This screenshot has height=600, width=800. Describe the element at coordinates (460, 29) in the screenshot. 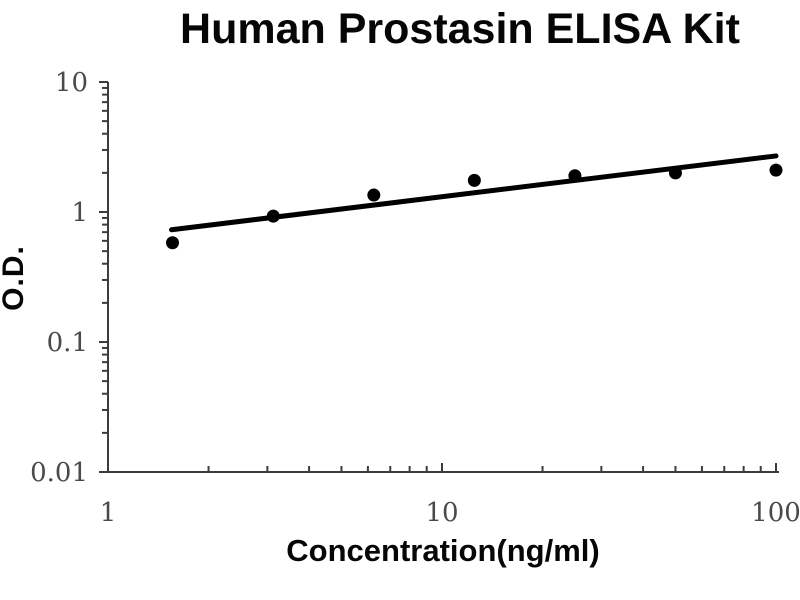

I see `chart-title: Human Prostasin ELISA Kit` at that location.